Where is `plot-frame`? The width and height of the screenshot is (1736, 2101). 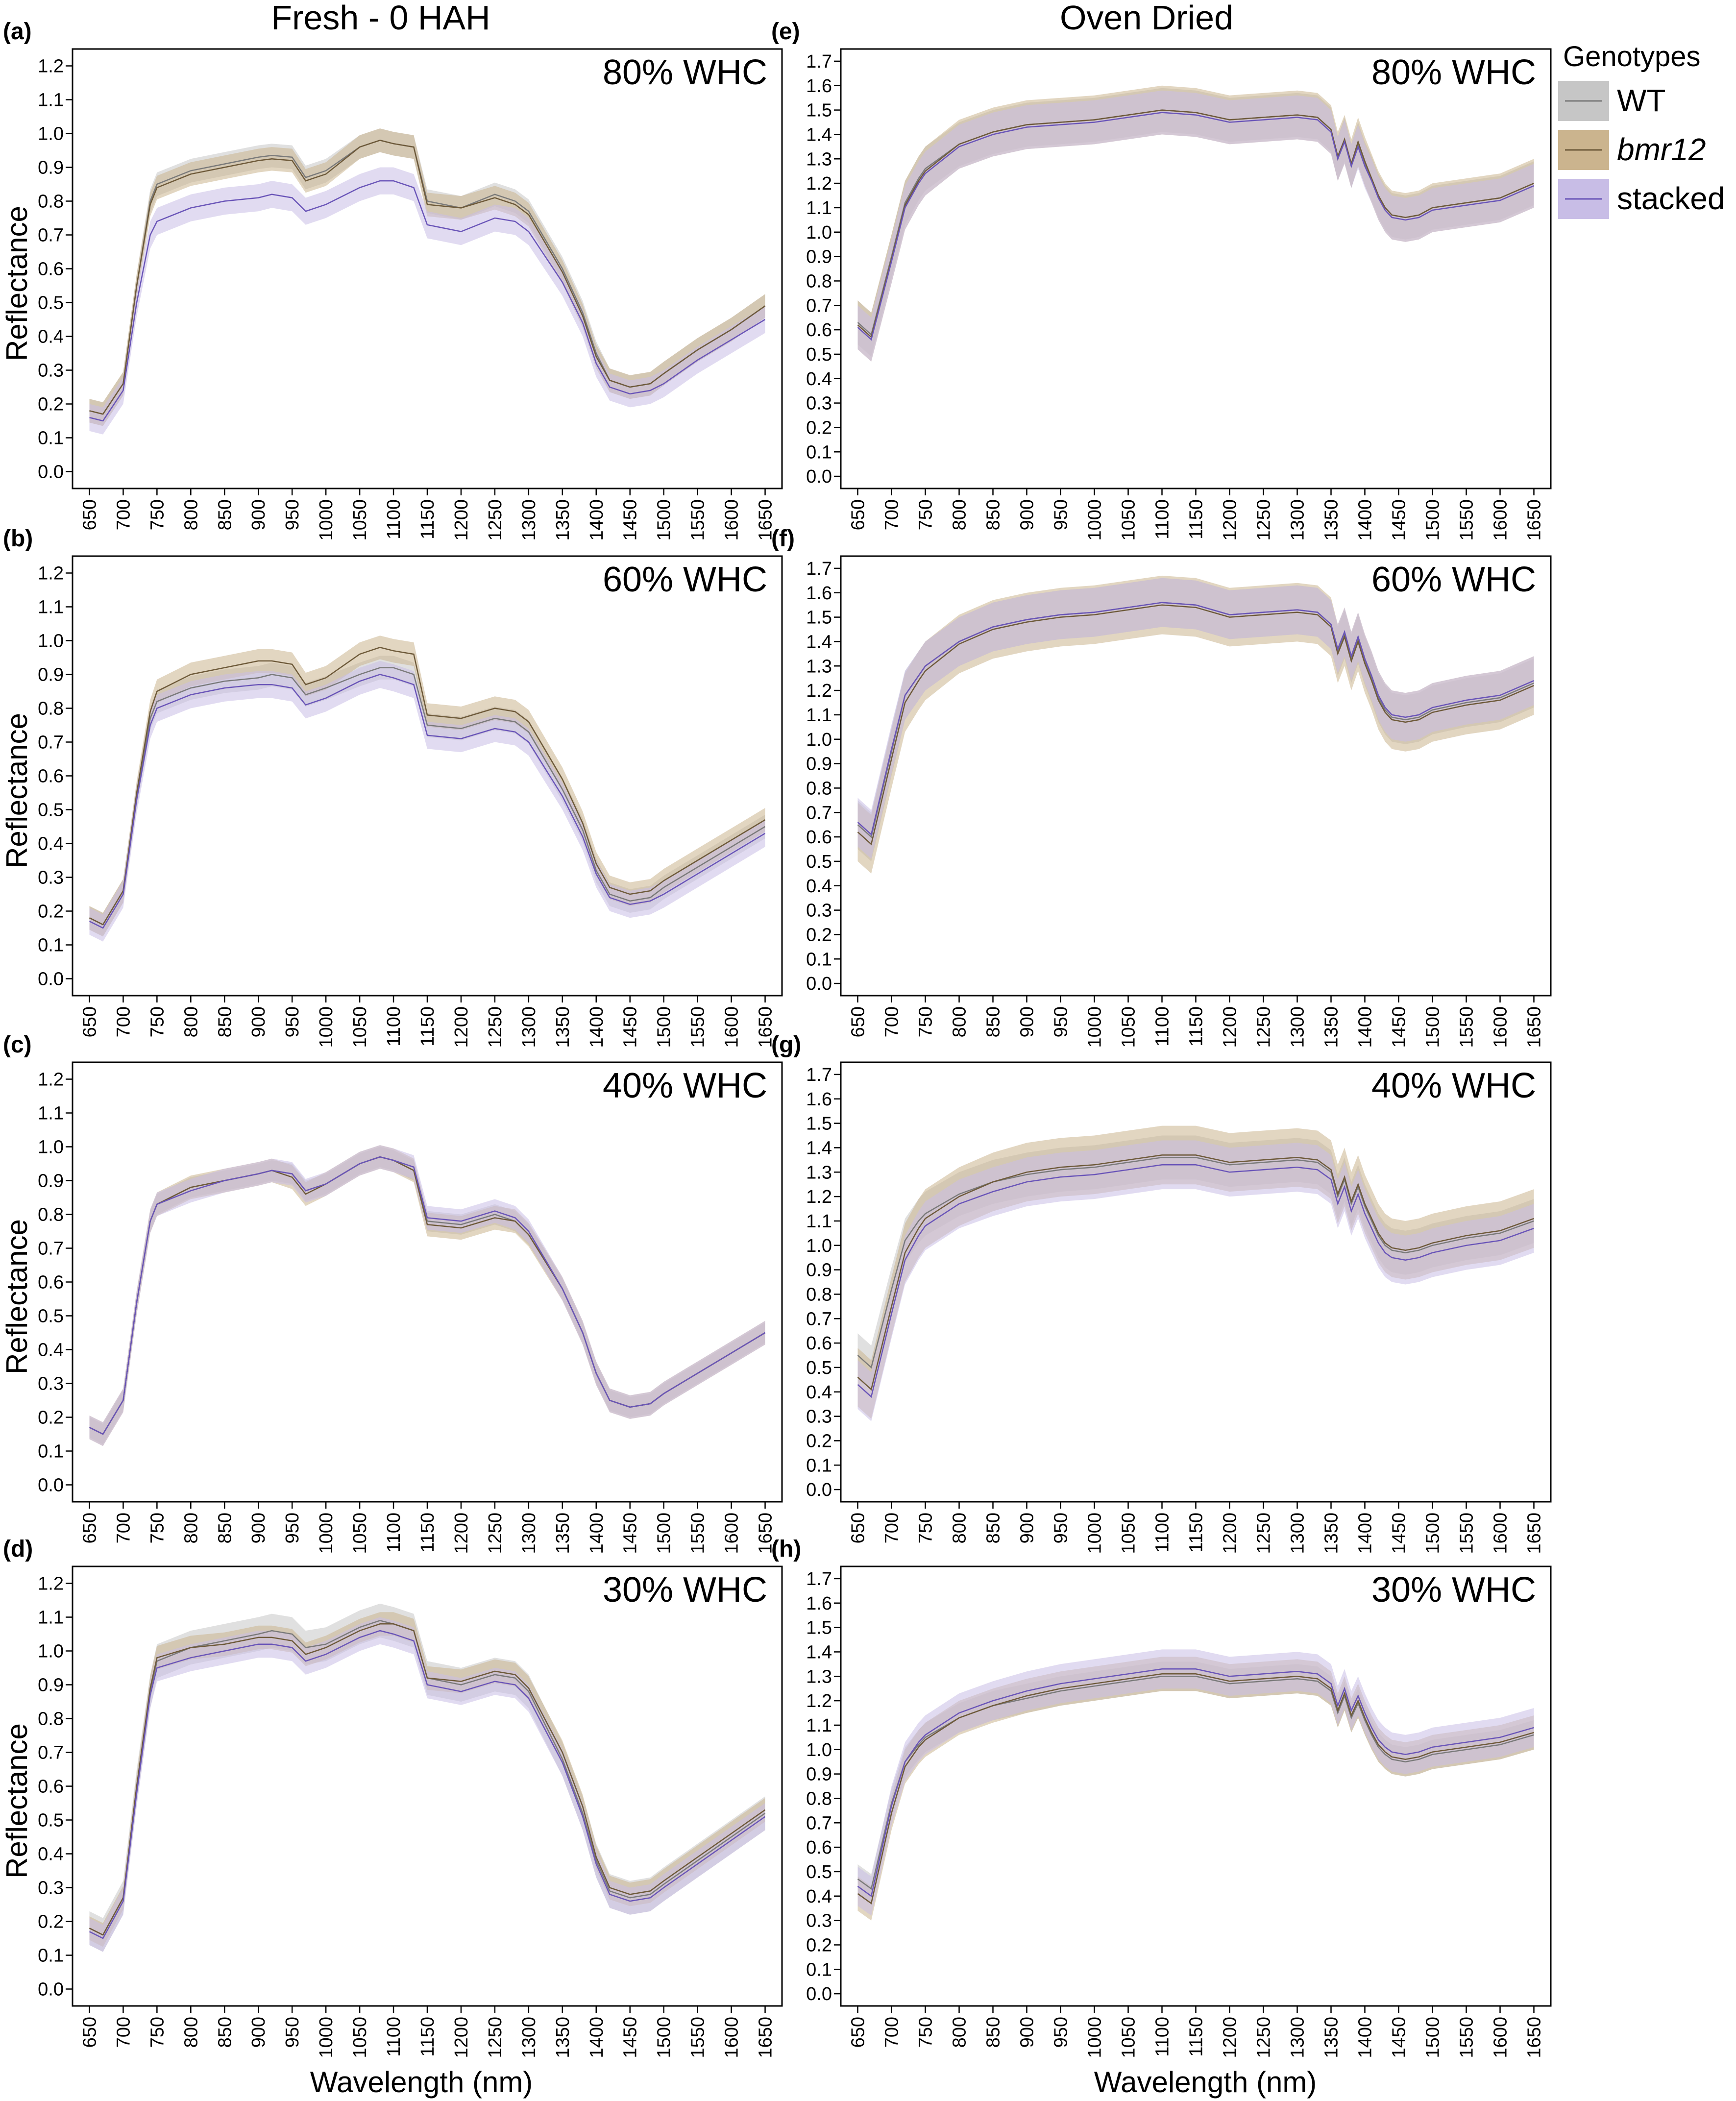
plot-frame is located at coordinates (428, 269).